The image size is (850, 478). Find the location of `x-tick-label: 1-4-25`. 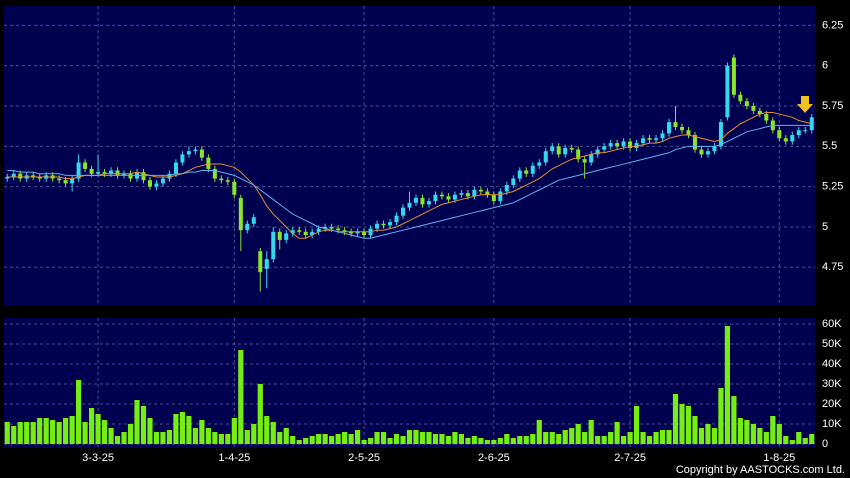

x-tick-label: 1-4-25 is located at coordinates (234, 458).